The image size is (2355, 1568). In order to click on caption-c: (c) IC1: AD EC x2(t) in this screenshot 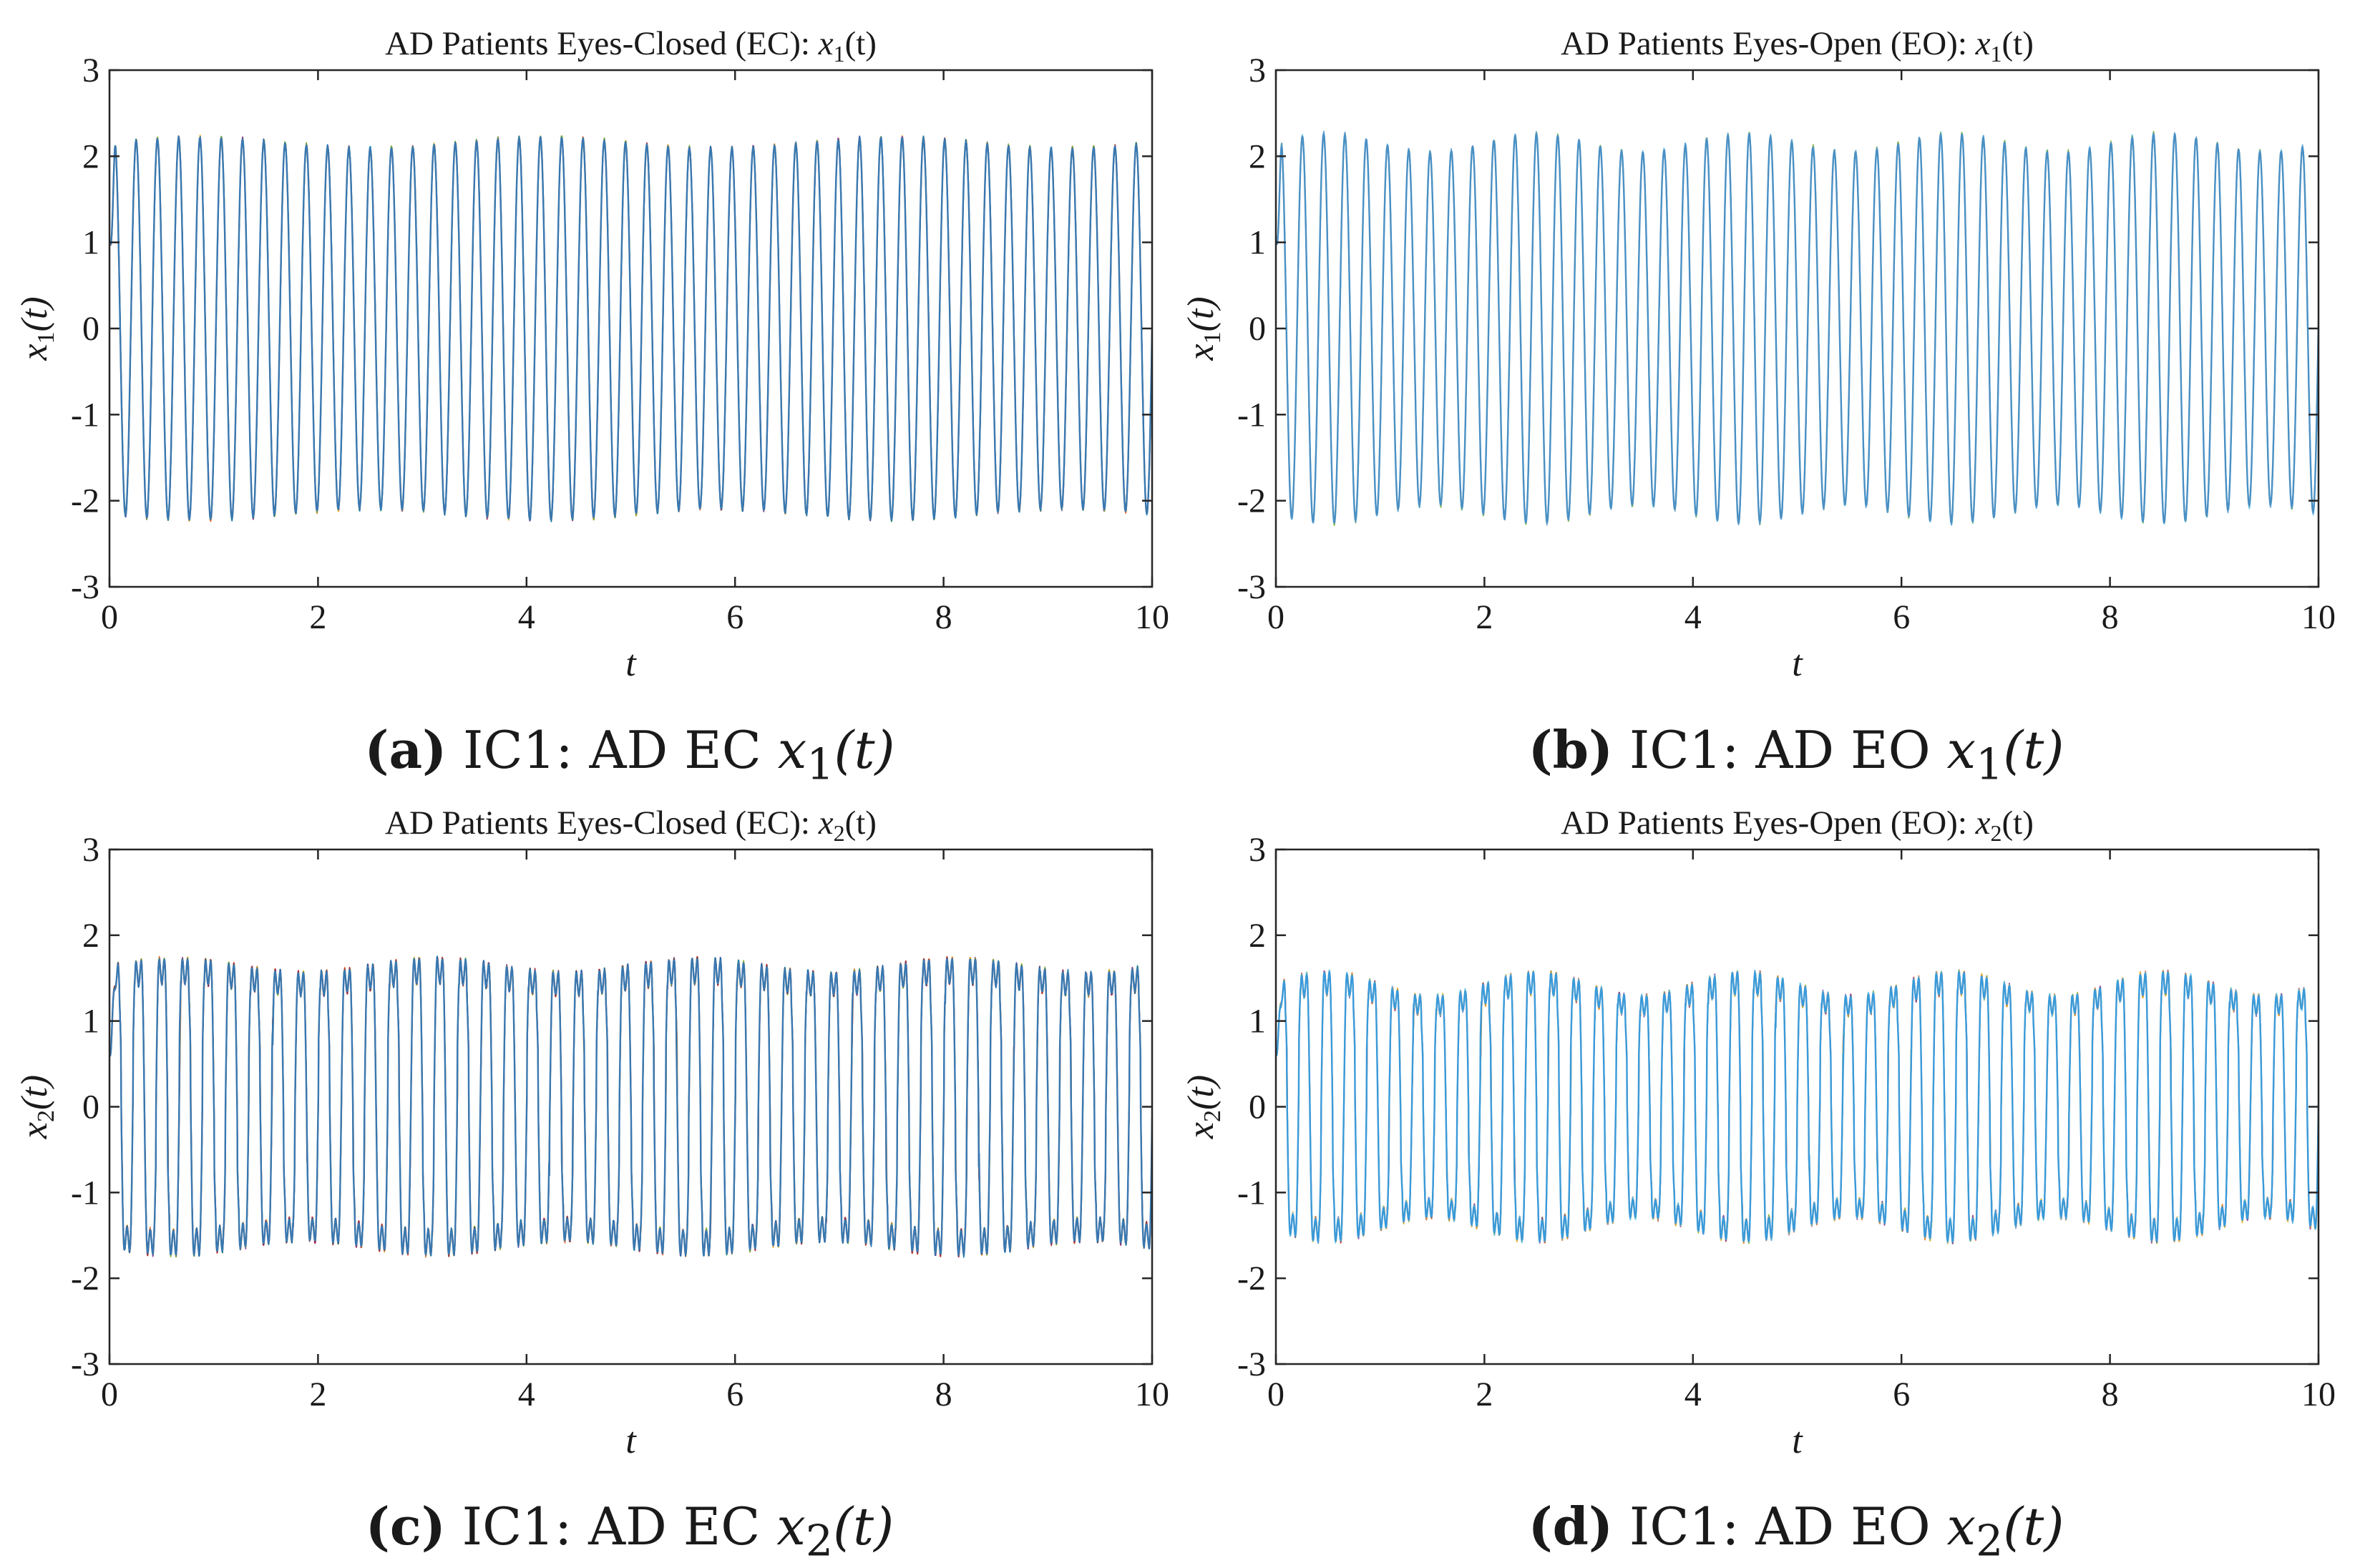, I will do `click(629, 1531)`.